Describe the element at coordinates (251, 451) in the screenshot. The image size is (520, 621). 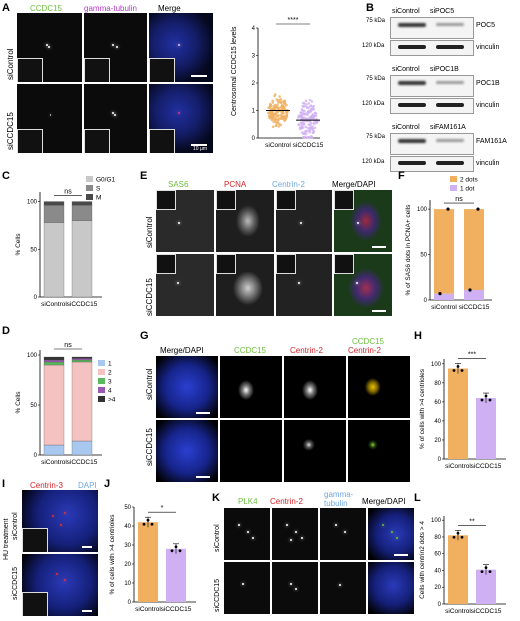
I see `panel-g-img-ccdc15-si` at that location.